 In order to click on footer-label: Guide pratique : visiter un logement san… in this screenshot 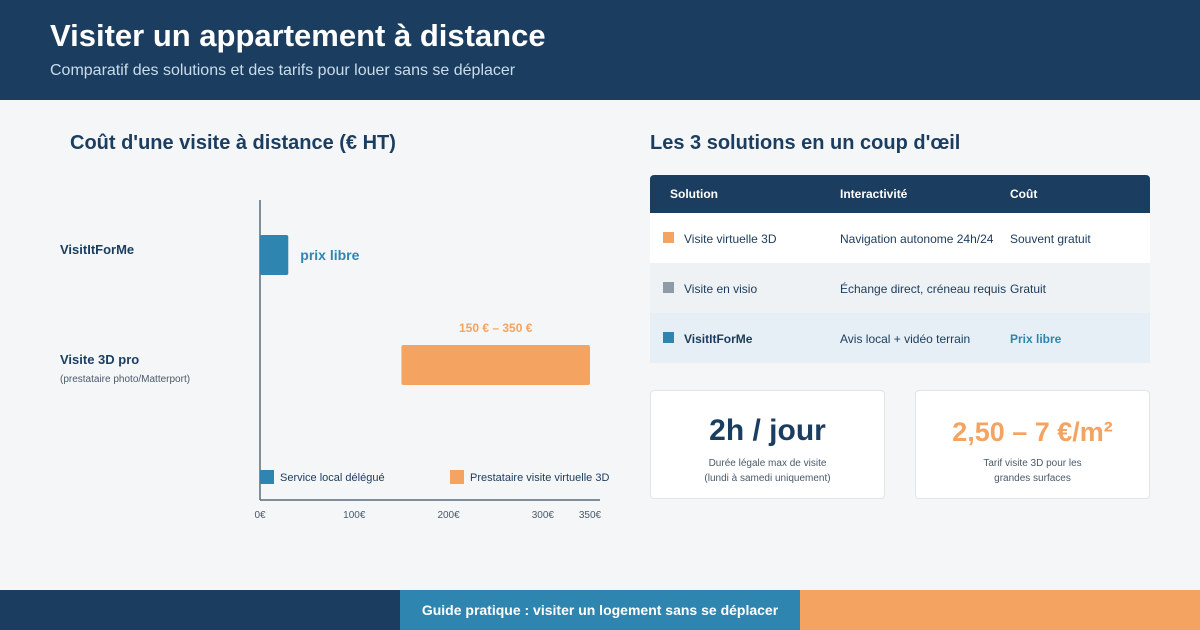, I will do `click(600, 610)`.